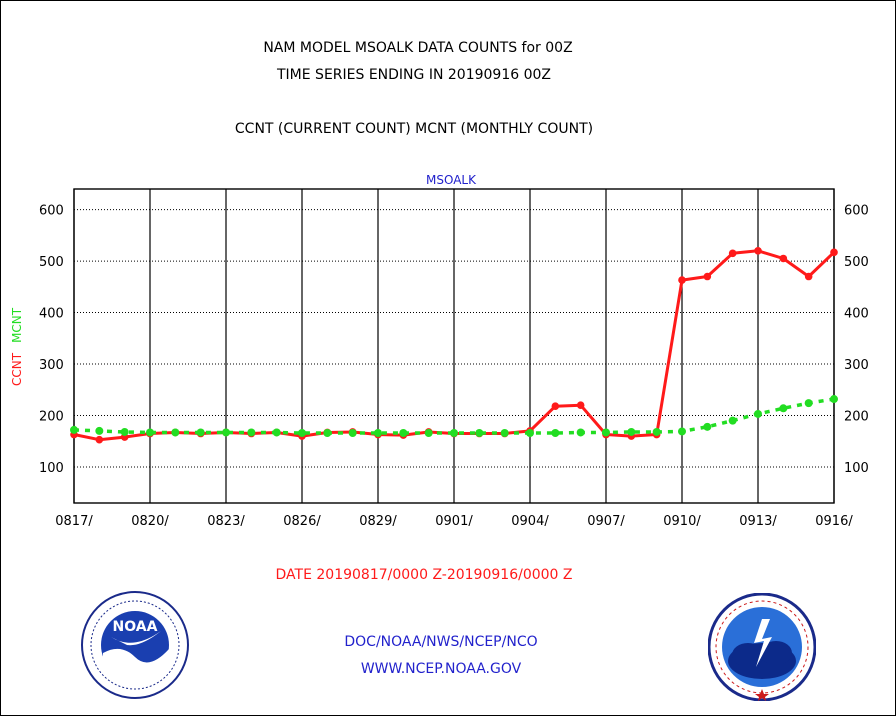 This screenshot has width=896, height=716. Describe the element at coordinates (454, 521) in the screenshot. I see `x-tick-label: 0901/` at that location.